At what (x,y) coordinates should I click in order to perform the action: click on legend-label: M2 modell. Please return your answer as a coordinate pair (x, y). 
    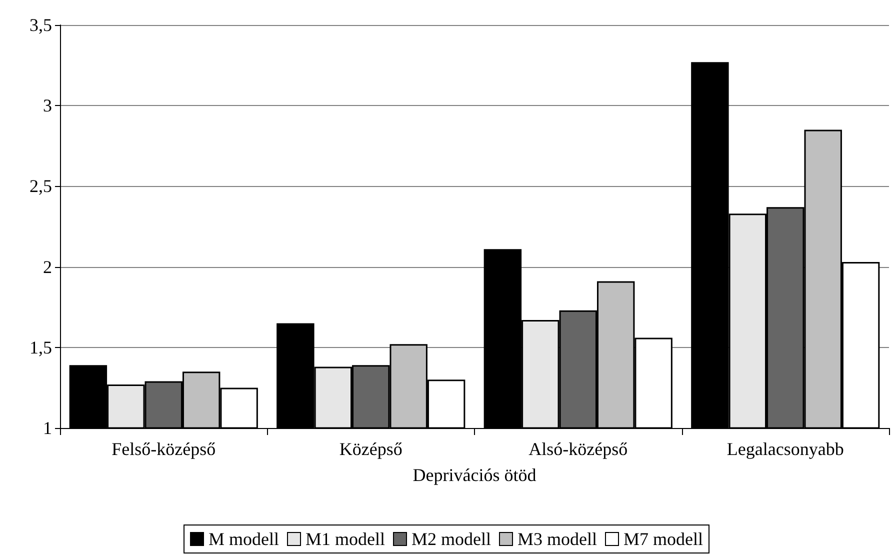
    Looking at the image, I should click on (451, 539).